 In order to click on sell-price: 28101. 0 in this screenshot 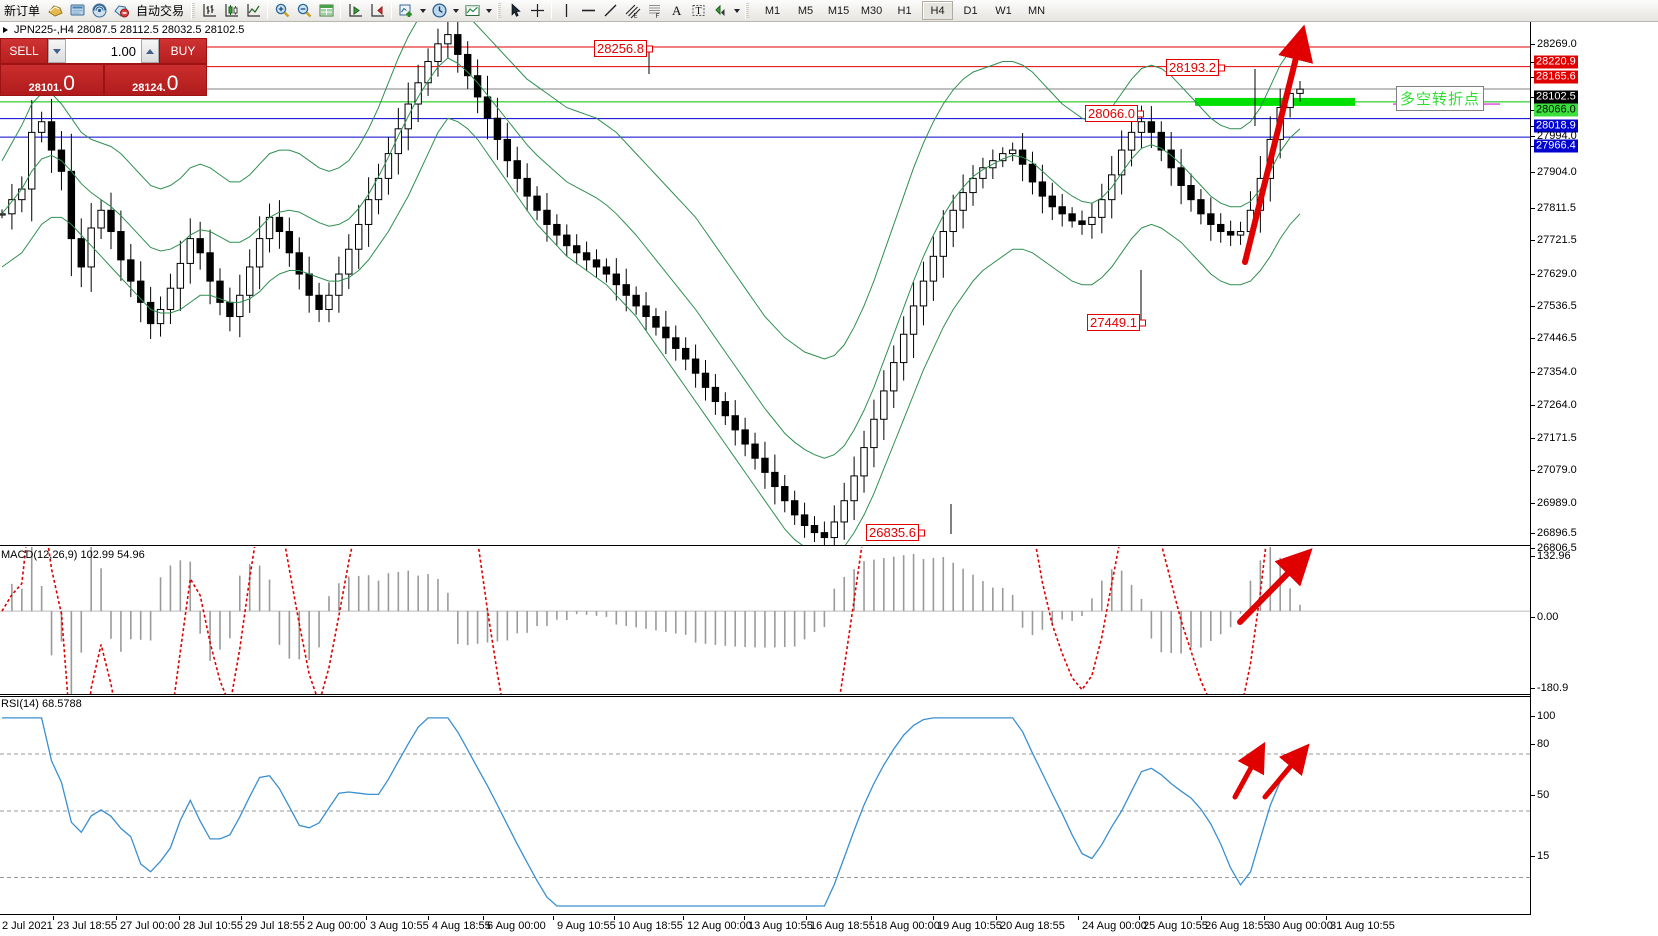, I will do `click(52, 80)`.